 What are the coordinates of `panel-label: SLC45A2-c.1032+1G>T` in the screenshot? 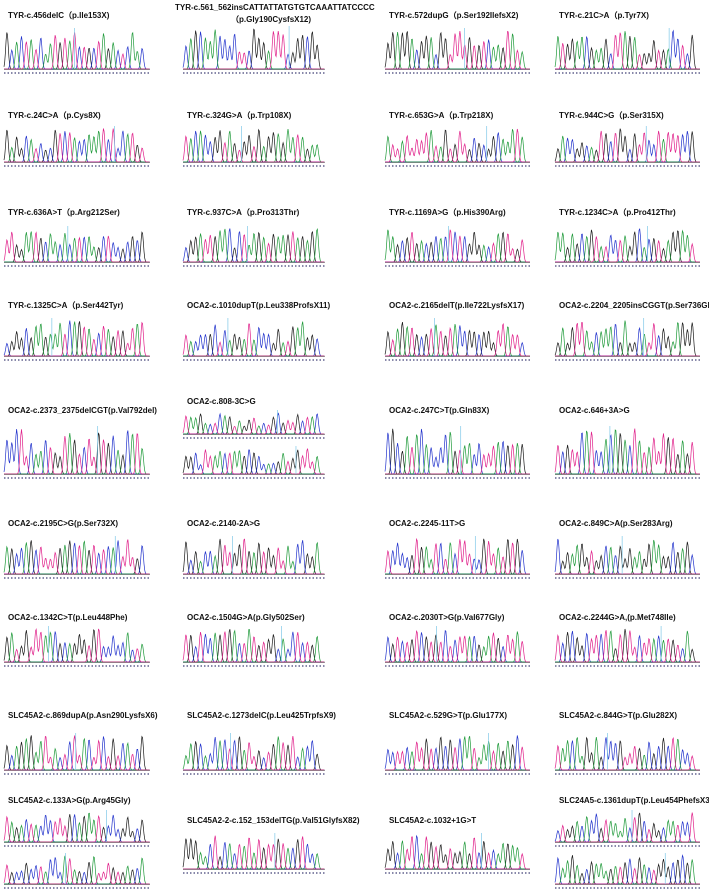 It's located at (432, 821).